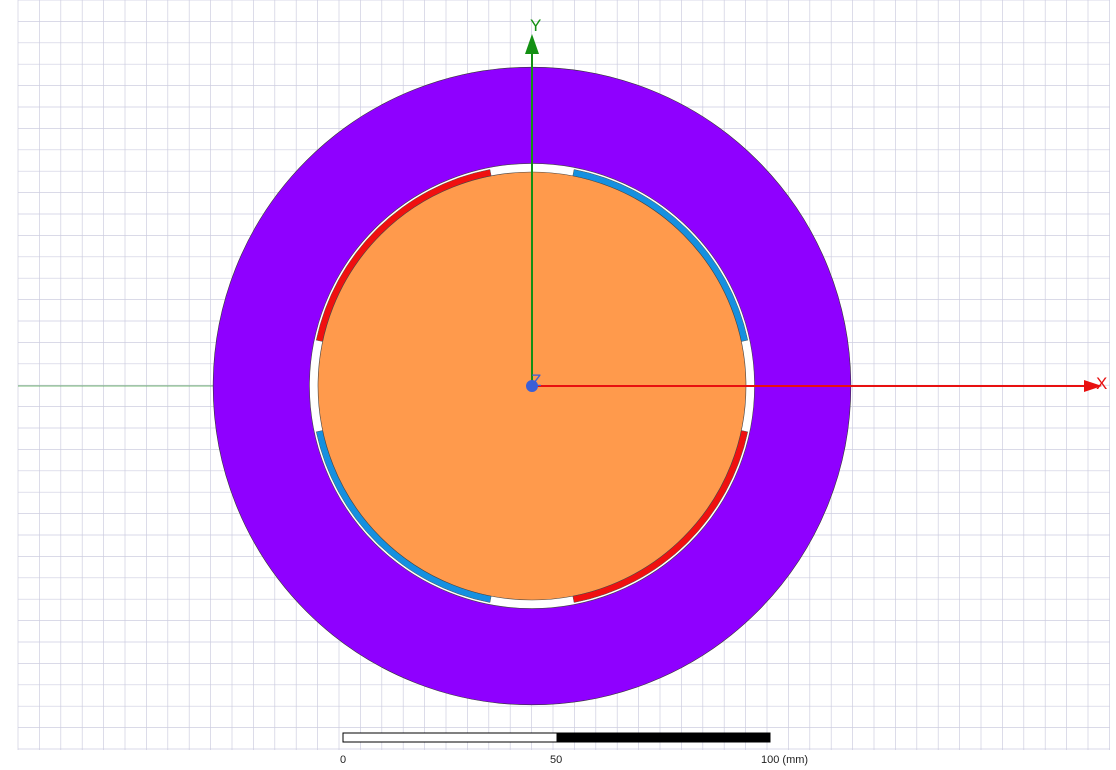 The image size is (1116, 770). I want to click on z-axis-label: Z, so click(536, 380).